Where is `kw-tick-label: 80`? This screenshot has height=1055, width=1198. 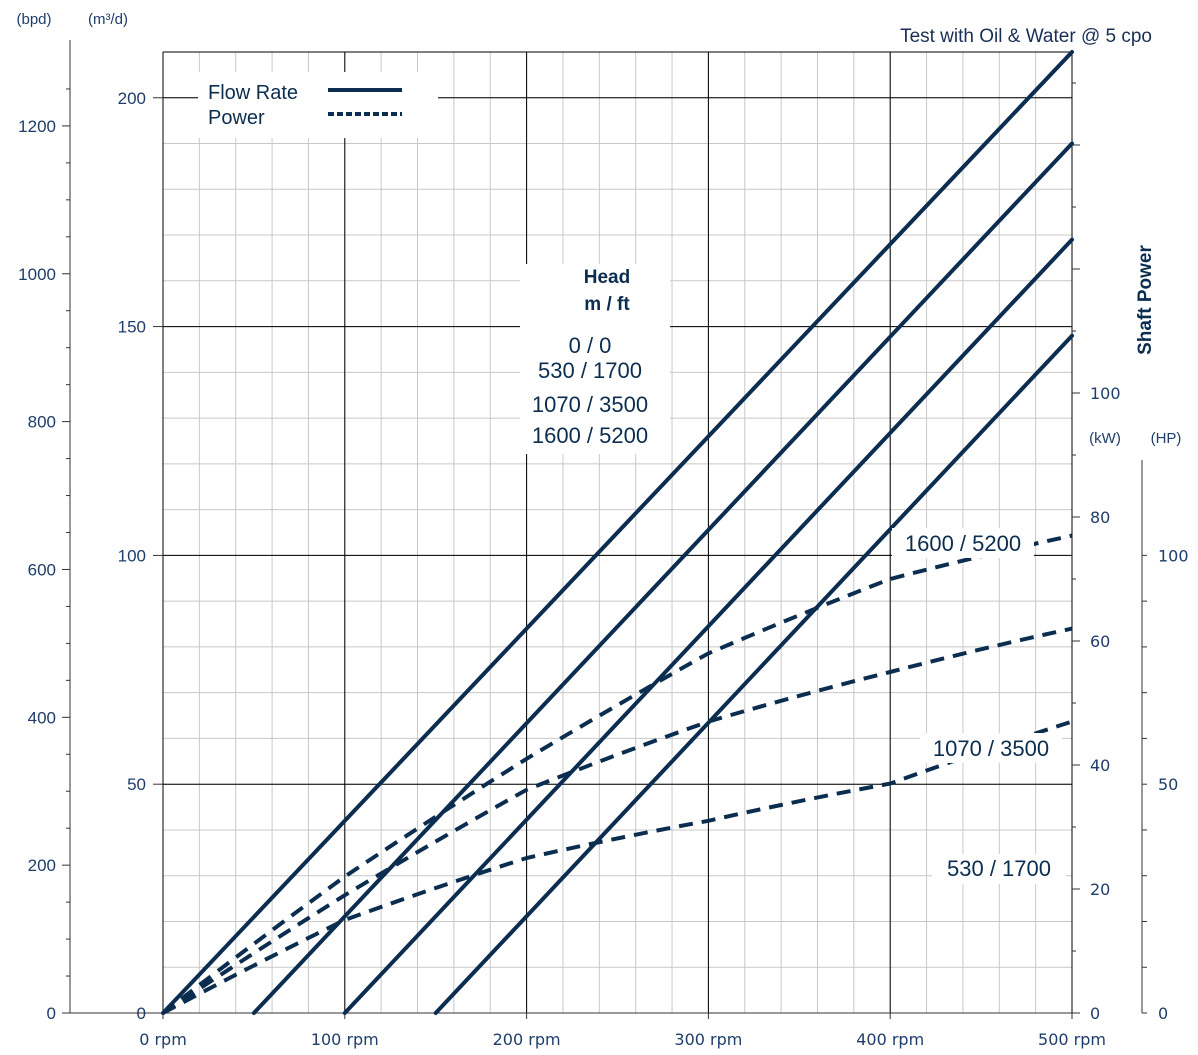 kw-tick-label: 80 is located at coordinates (1100, 517).